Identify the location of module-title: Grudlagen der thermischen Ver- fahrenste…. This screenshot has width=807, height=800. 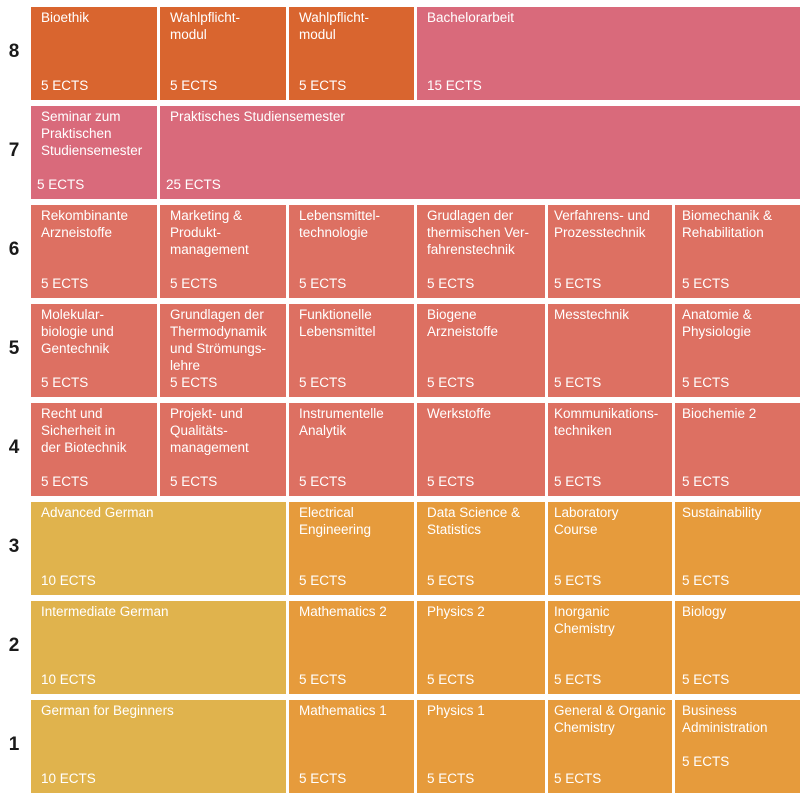
(478, 232).